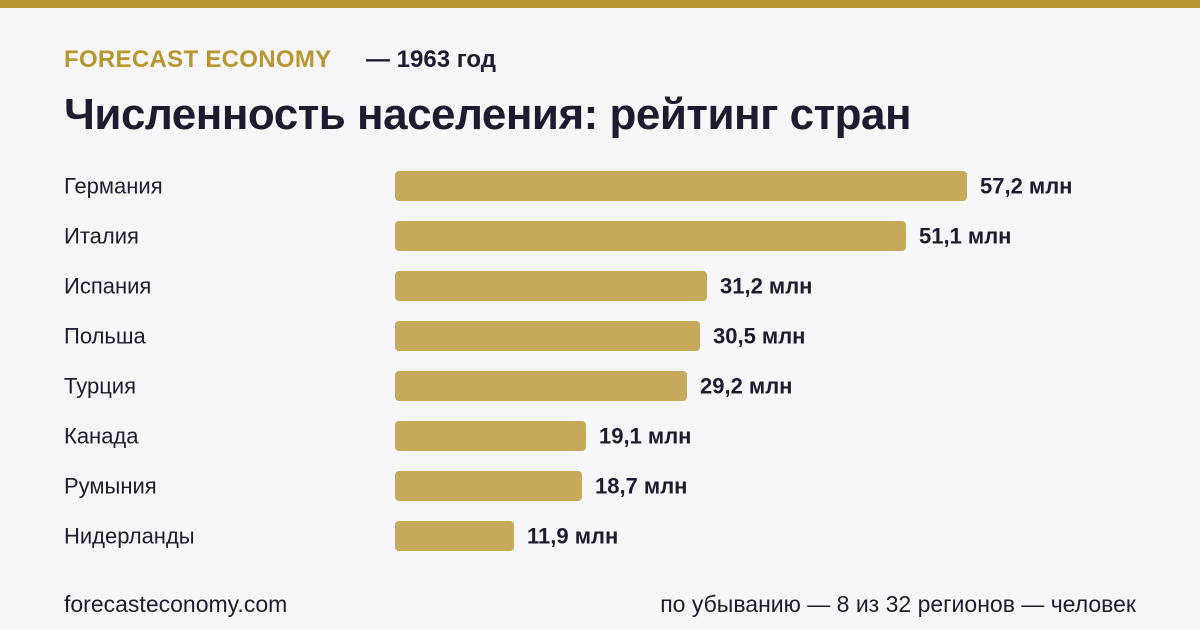 The height and width of the screenshot is (630, 1200). I want to click on top-accent-bar, so click(600, 4).